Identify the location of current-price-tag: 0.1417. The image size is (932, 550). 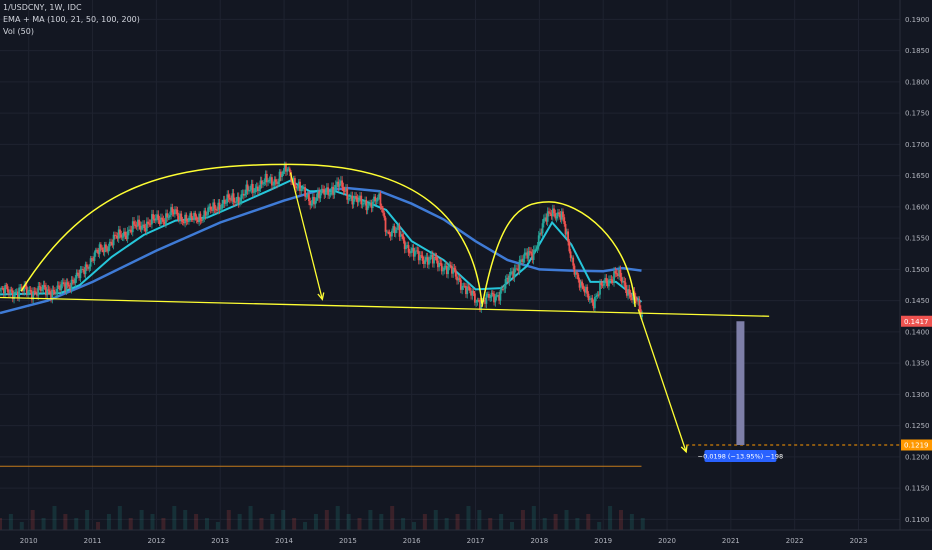
(916, 322).